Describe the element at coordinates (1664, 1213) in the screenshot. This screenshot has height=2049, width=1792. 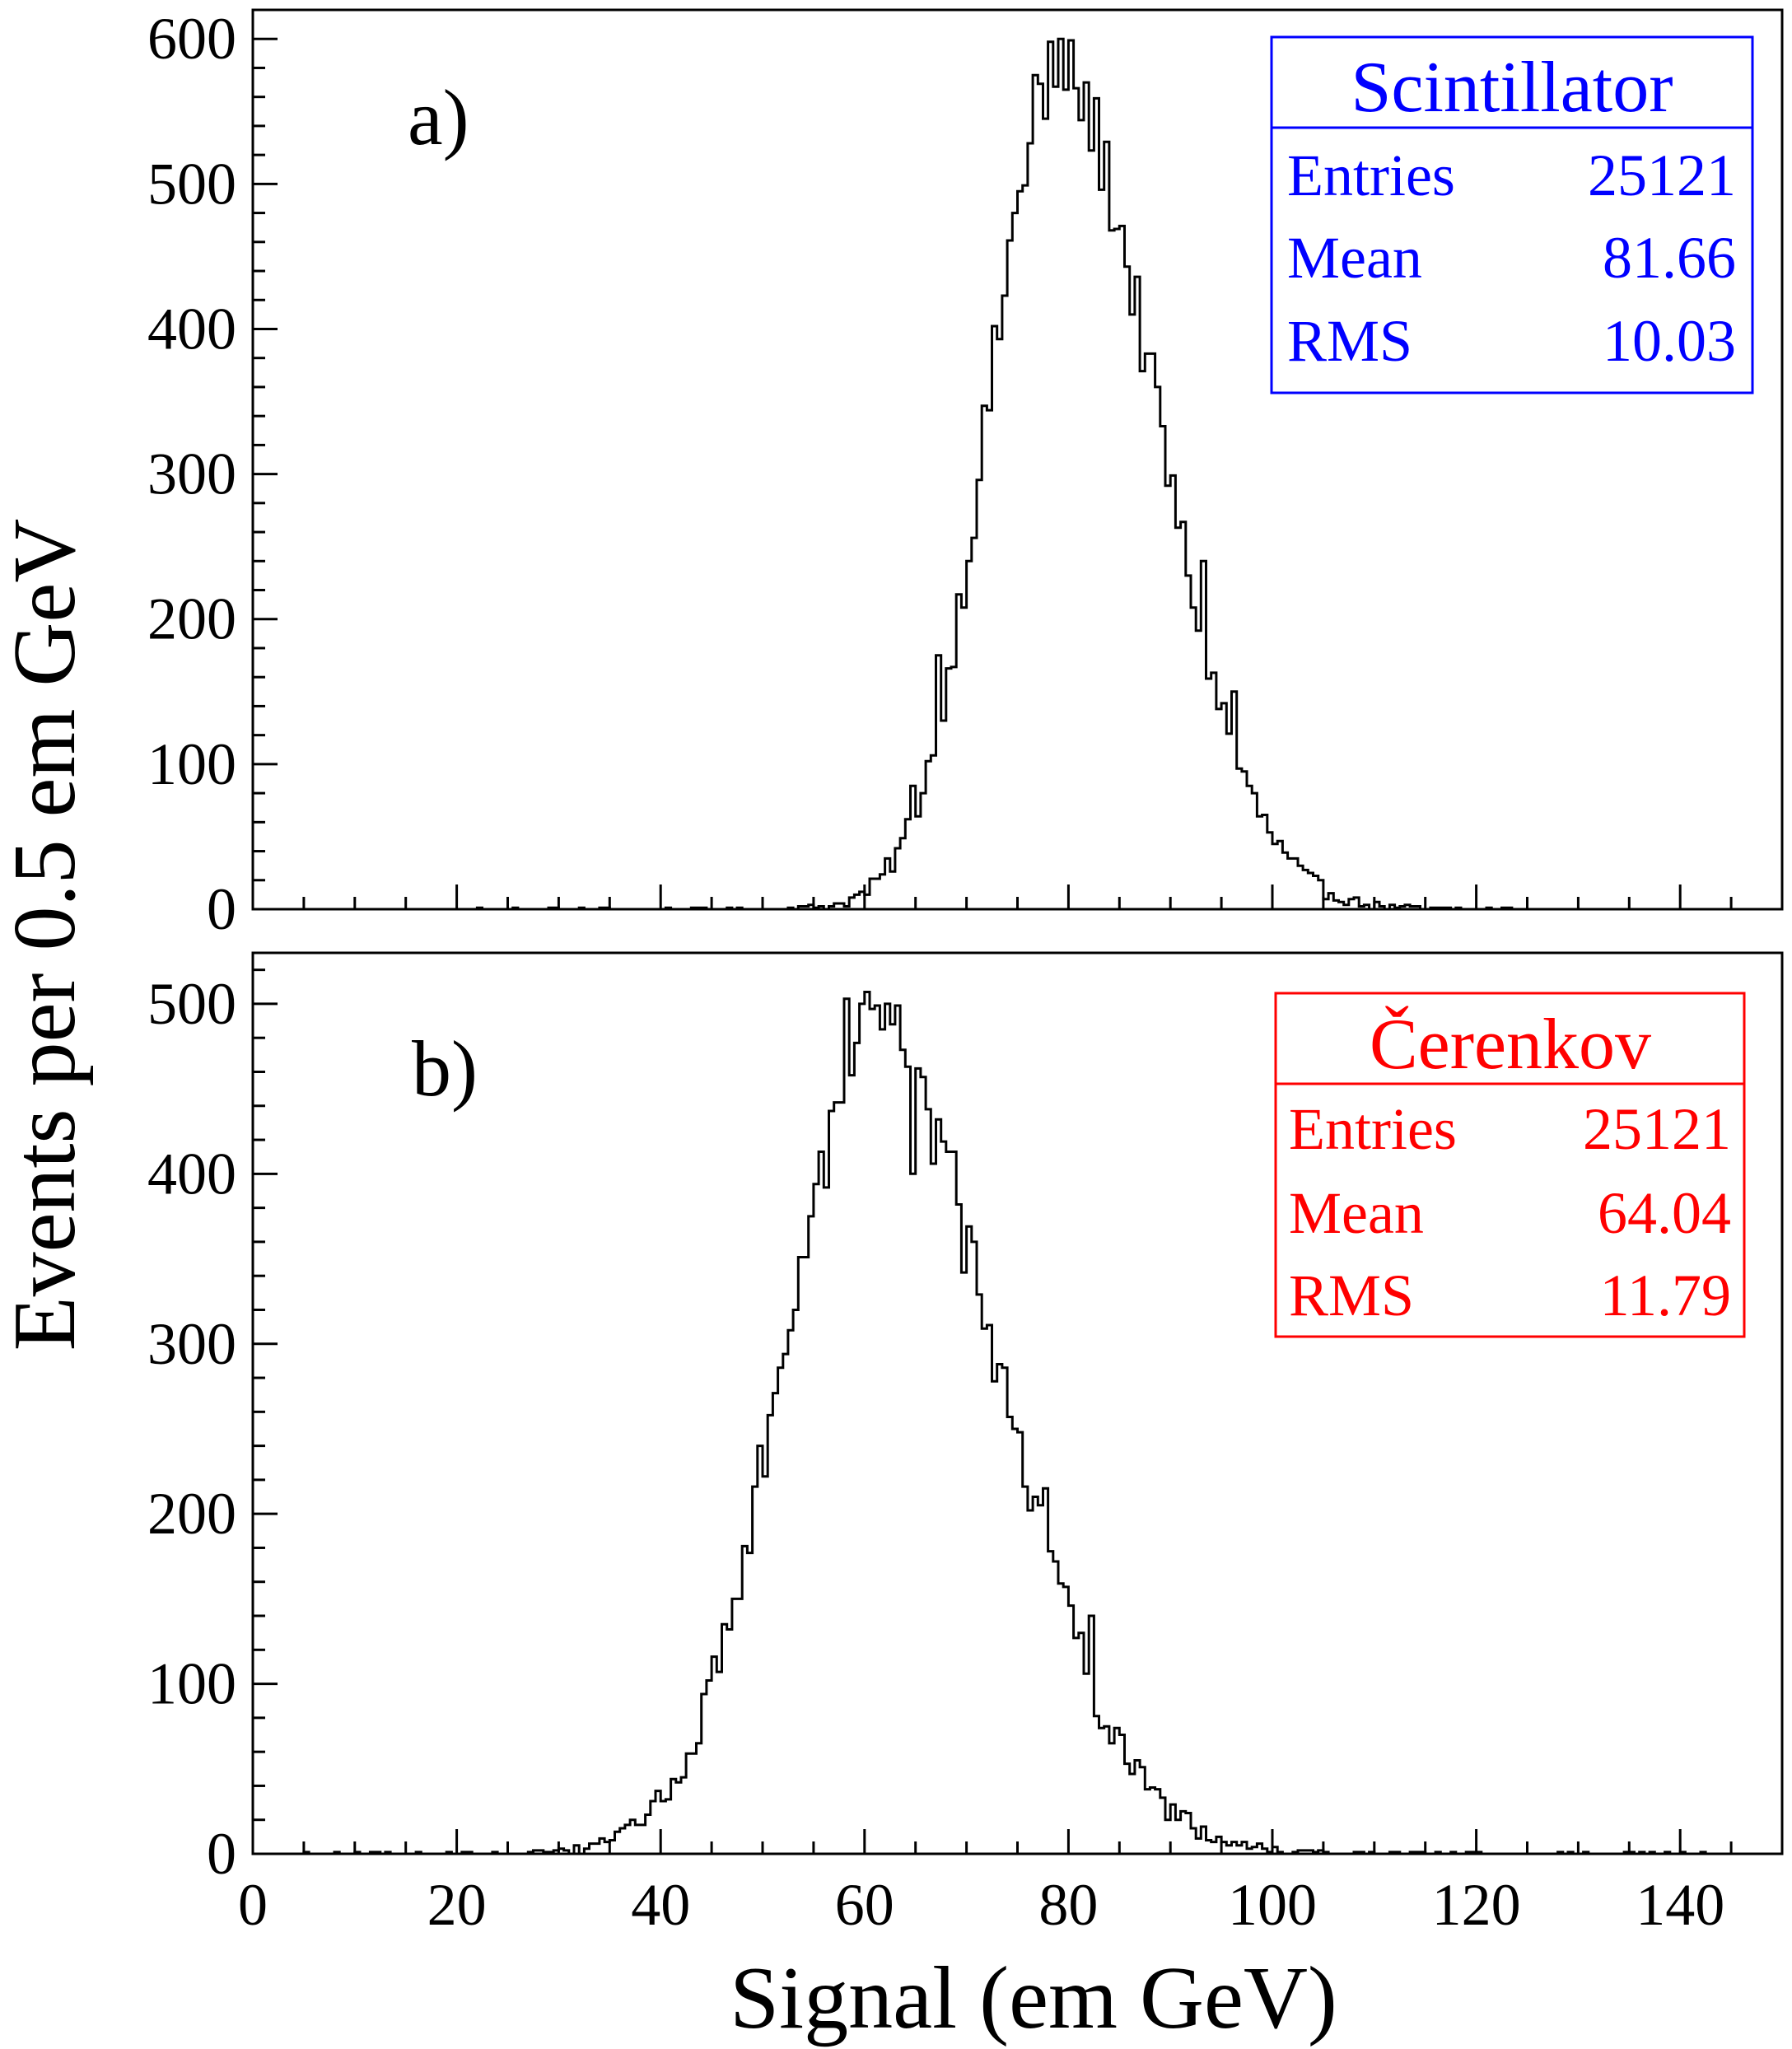
I see `stats-mean-value: 64.04` at that location.